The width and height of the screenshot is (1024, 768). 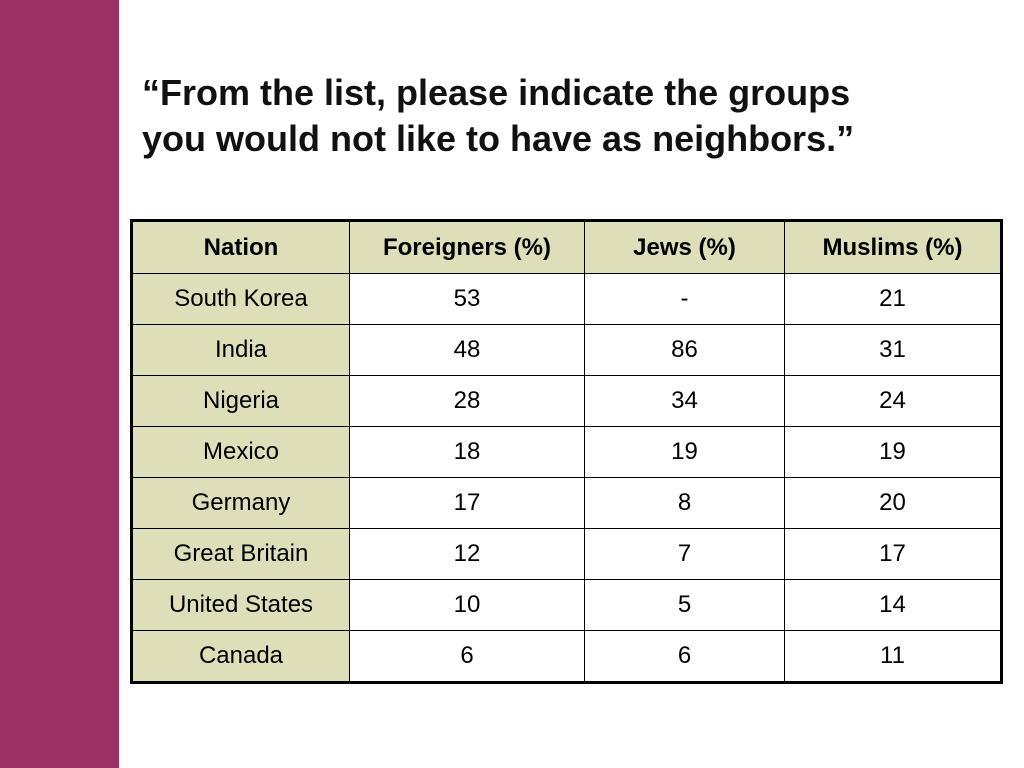 What do you see at coordinates (893, 401) in the screenshot?
I see `muslims-cell: 24` at bounding box center [893, 401].